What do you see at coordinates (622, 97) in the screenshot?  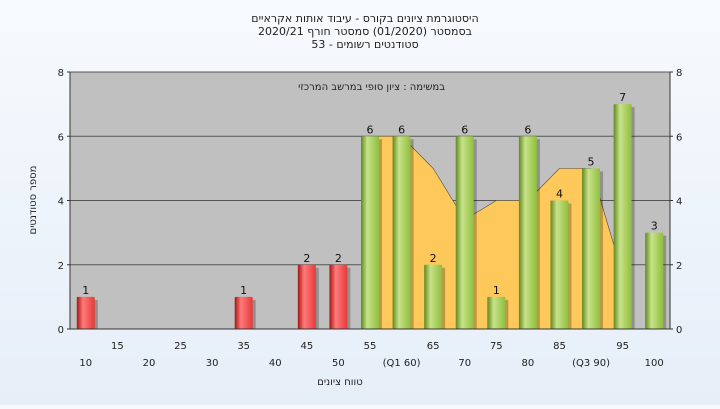 I see `data-label: 7` at bounding box center [622, 97].